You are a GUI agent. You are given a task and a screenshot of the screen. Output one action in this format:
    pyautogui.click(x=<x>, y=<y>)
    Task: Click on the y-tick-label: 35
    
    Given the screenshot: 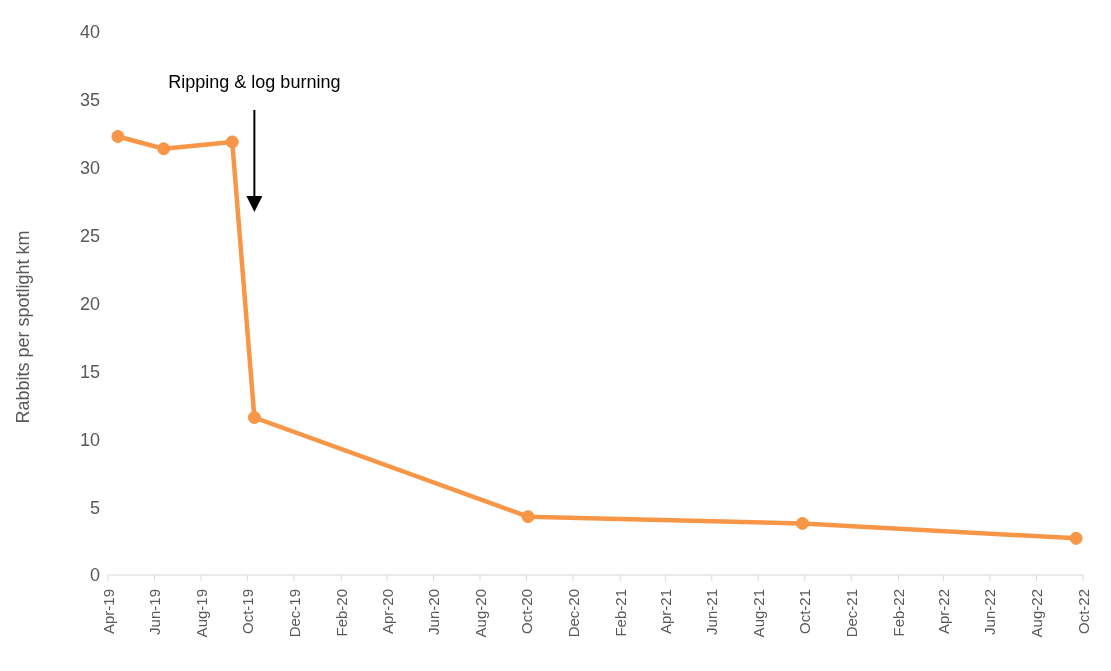 What is the action you would take?
    pyautogui.click(x=89, y=100)
    